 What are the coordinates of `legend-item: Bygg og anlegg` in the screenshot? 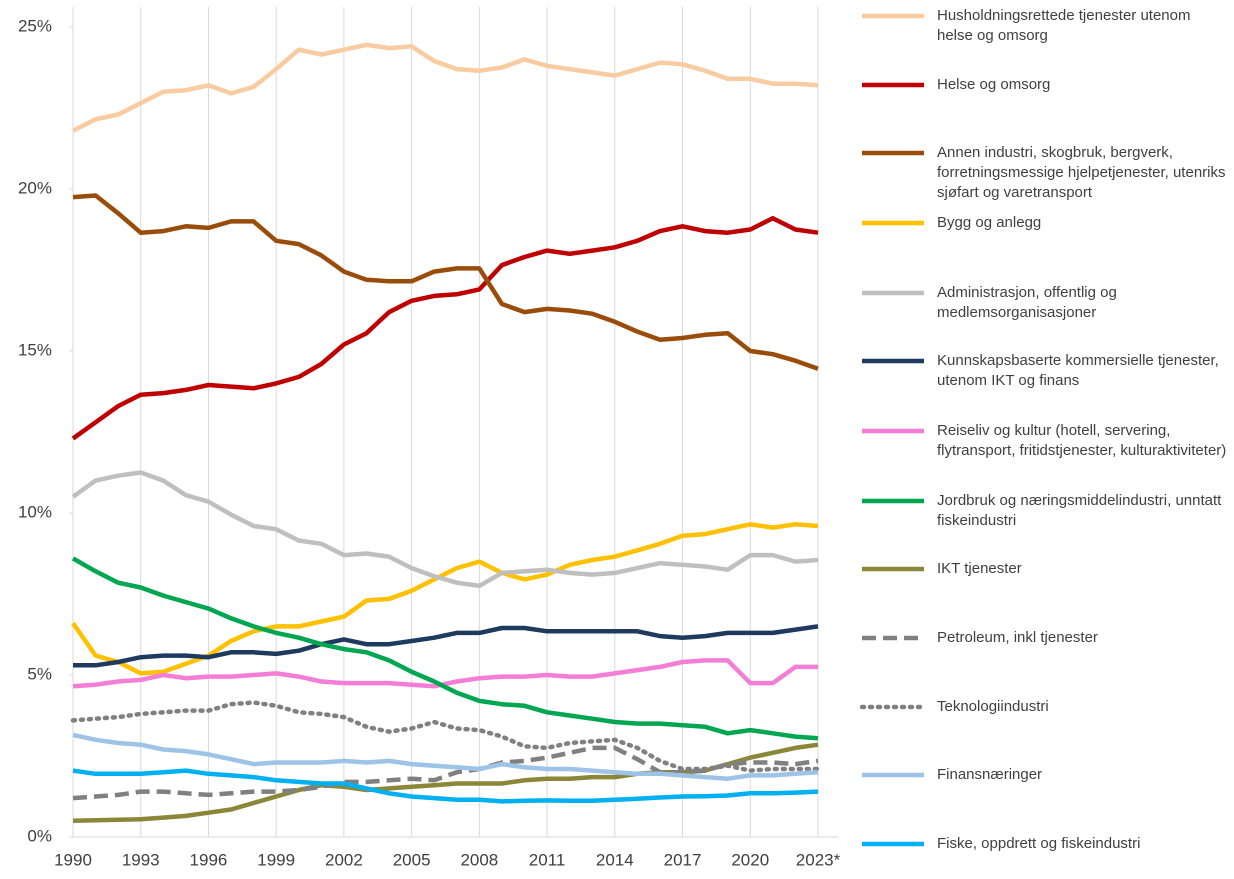 It's located at (1046, 223).